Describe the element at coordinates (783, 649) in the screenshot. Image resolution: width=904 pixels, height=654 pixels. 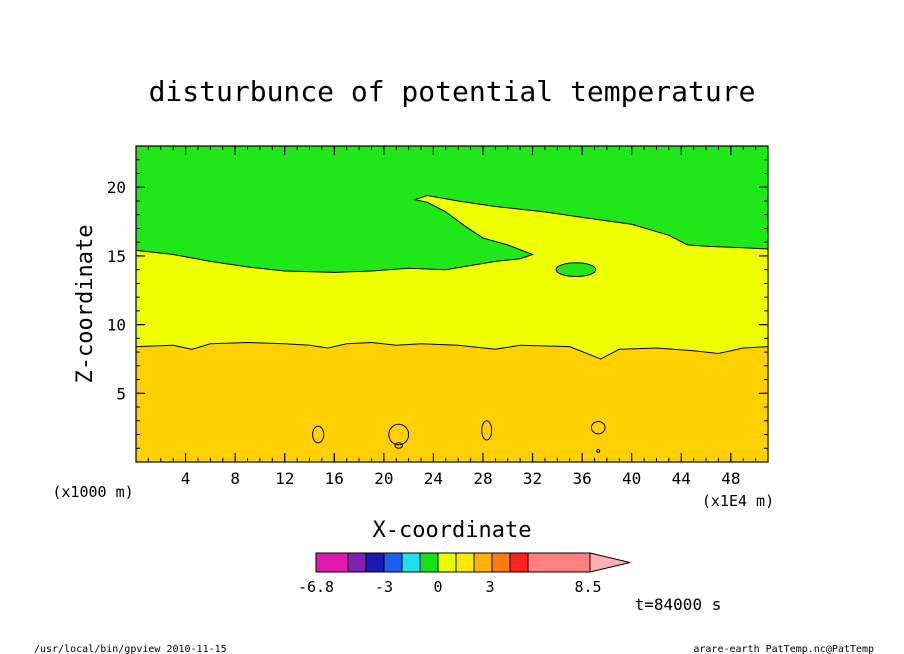
I see `footer-right: arare-earth_PatTemp.nc@PatTemp` at that location.